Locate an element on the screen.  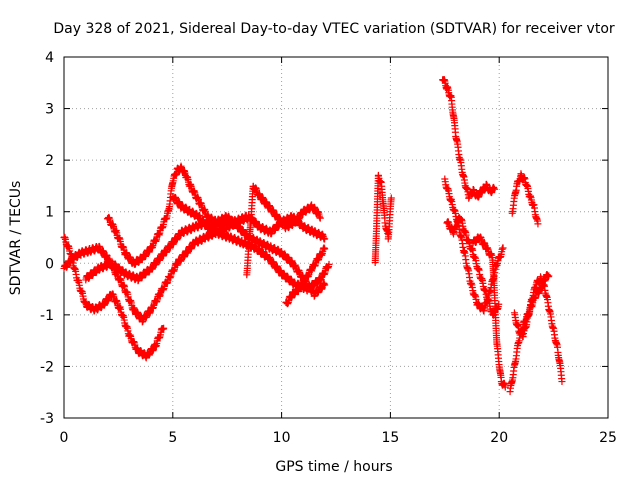
y-tick-label: -1 is located at coordinates (47, 316).